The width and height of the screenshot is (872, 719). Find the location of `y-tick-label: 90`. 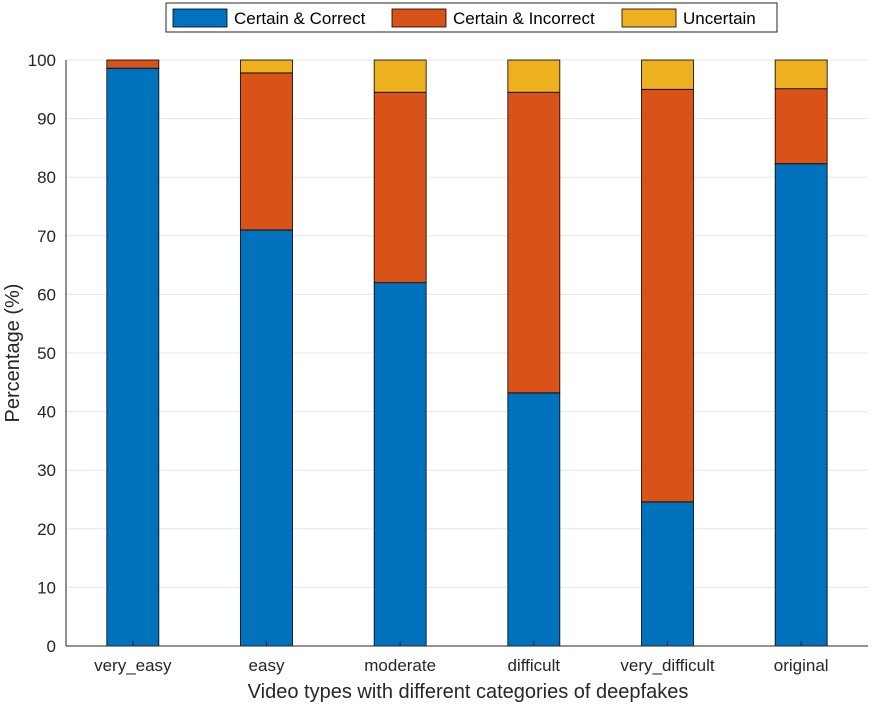

y-tick-label: 90 is located at coordinates (46, 119).